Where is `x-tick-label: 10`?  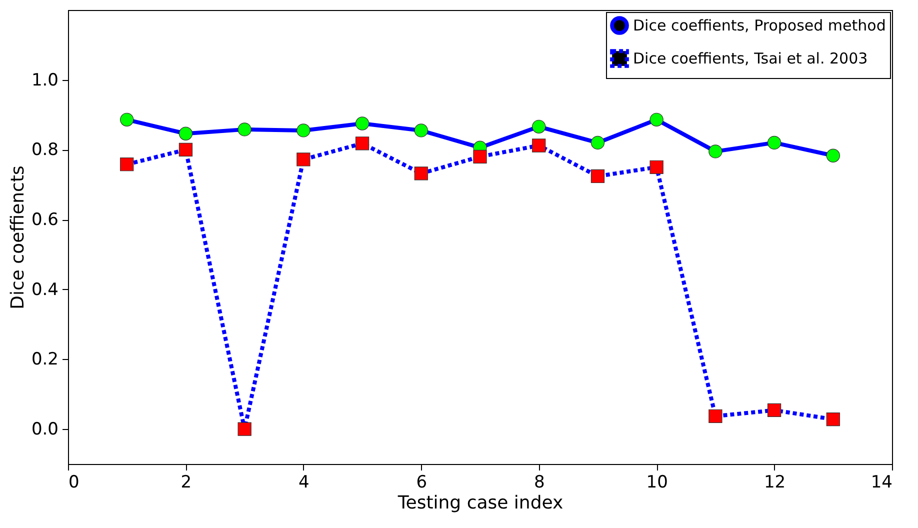 x-tick-label: 10 is located at coordinates (657, 482).